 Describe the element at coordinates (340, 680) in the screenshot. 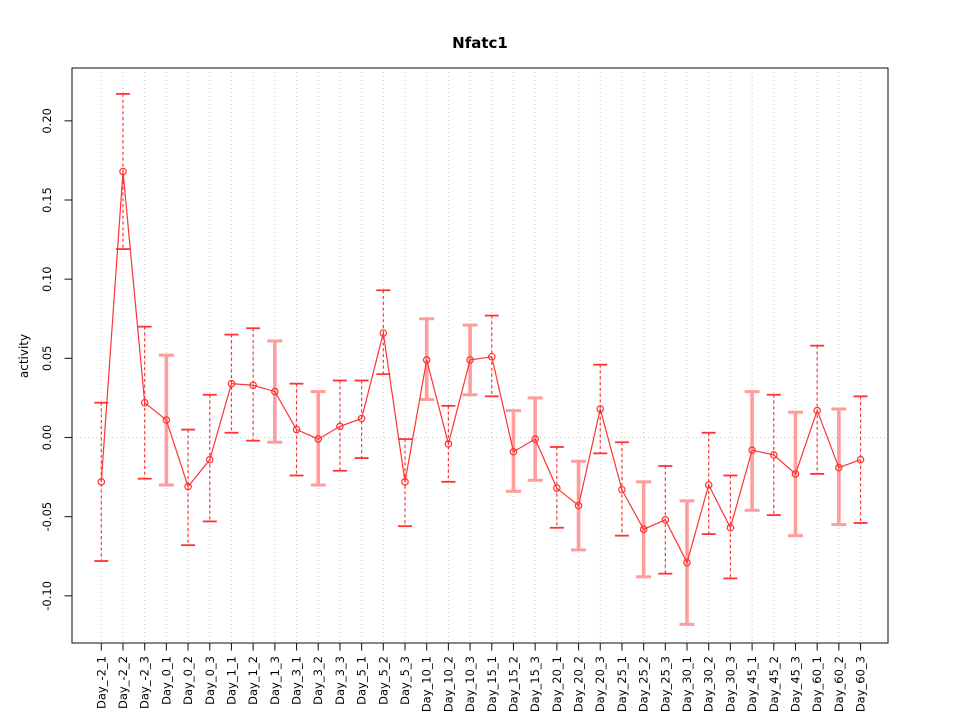

I see `x-tick-label: Day_3_3` at that location.